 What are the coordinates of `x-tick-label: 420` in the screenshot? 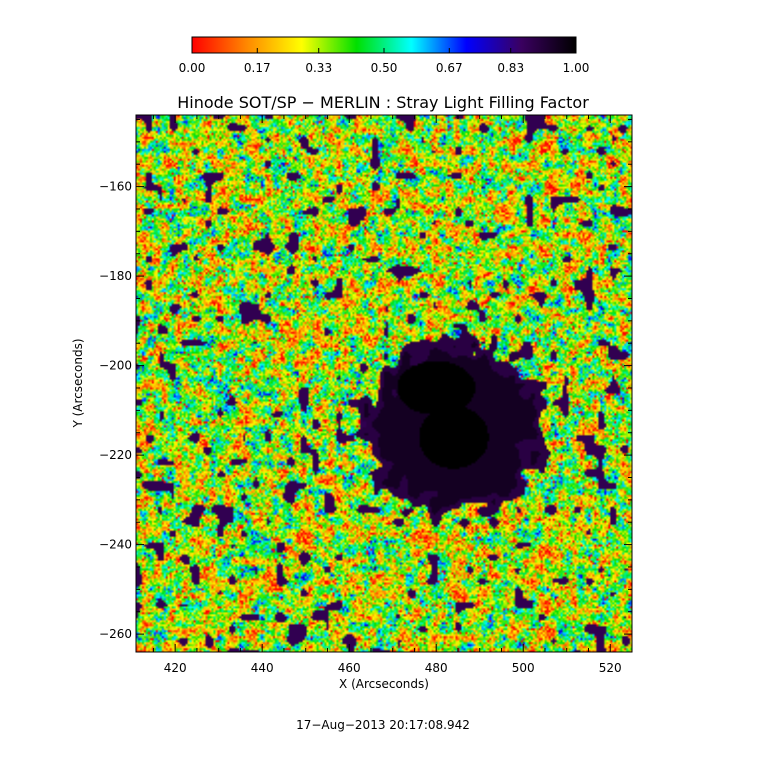 It's located at (175, 668).